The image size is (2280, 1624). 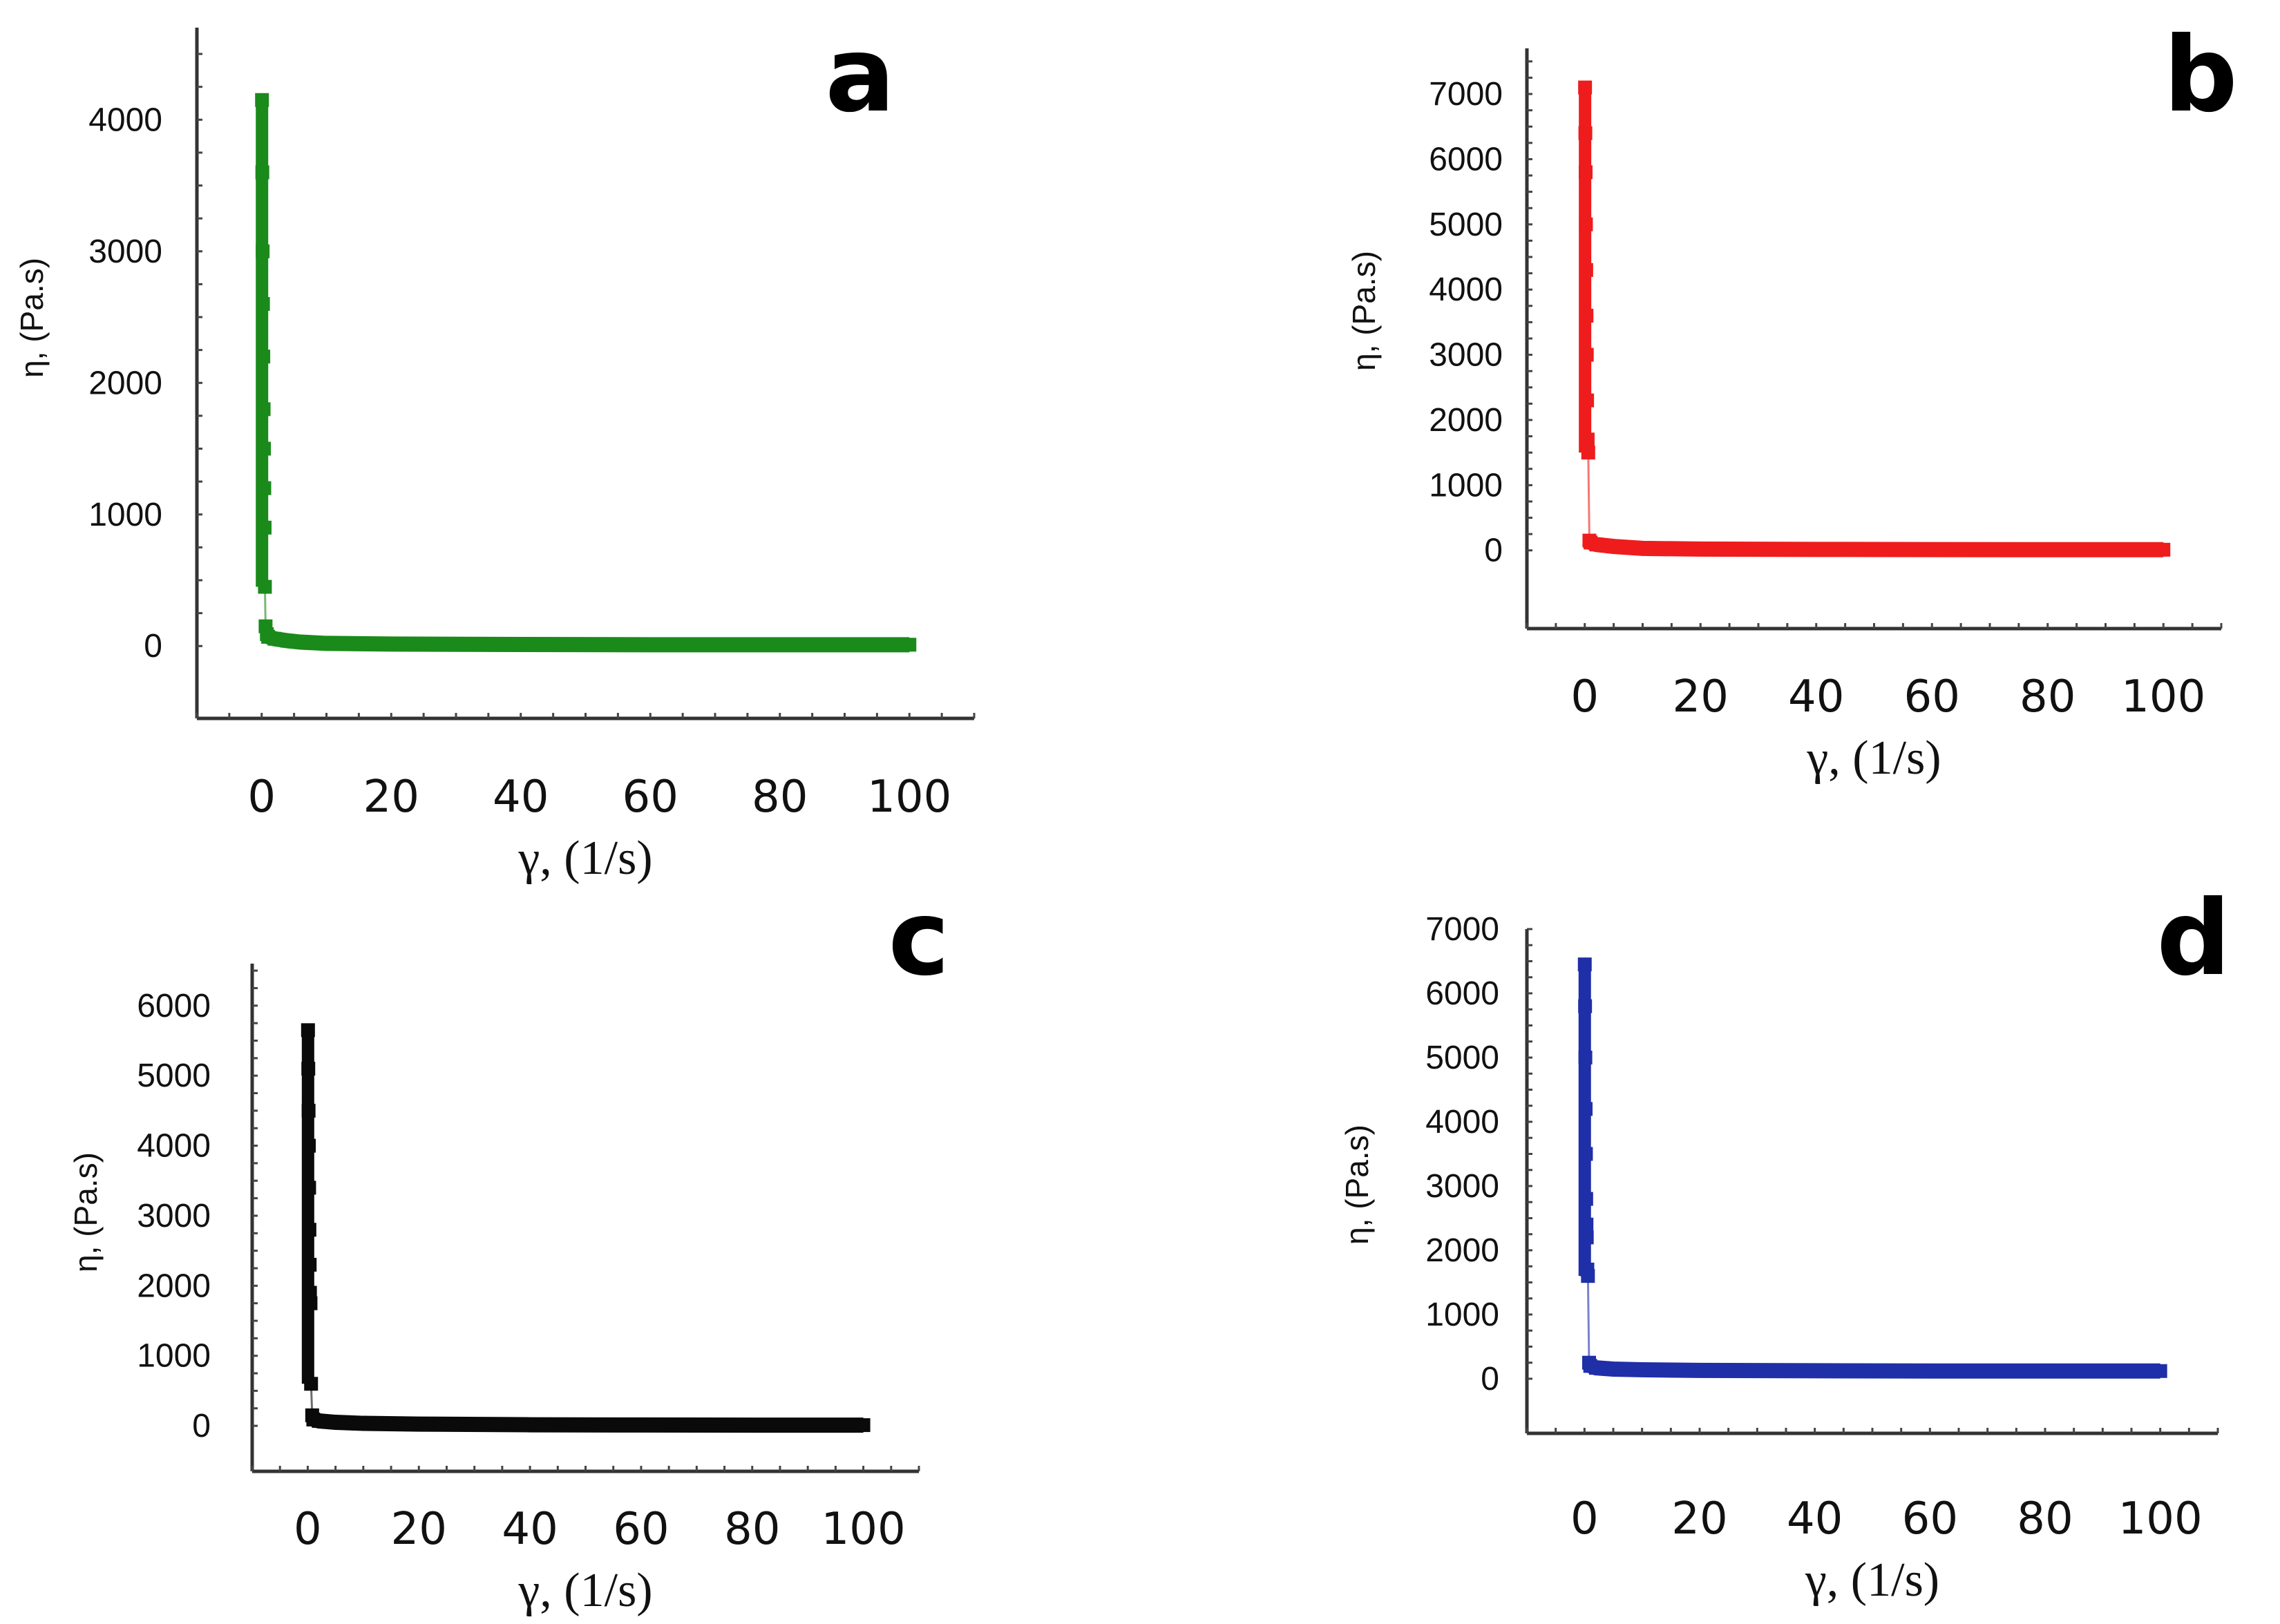 What do you see at coordinates (2200, 75) in the screenshot?
I see `panel-letter: b` at bounding box center [2200, 75].